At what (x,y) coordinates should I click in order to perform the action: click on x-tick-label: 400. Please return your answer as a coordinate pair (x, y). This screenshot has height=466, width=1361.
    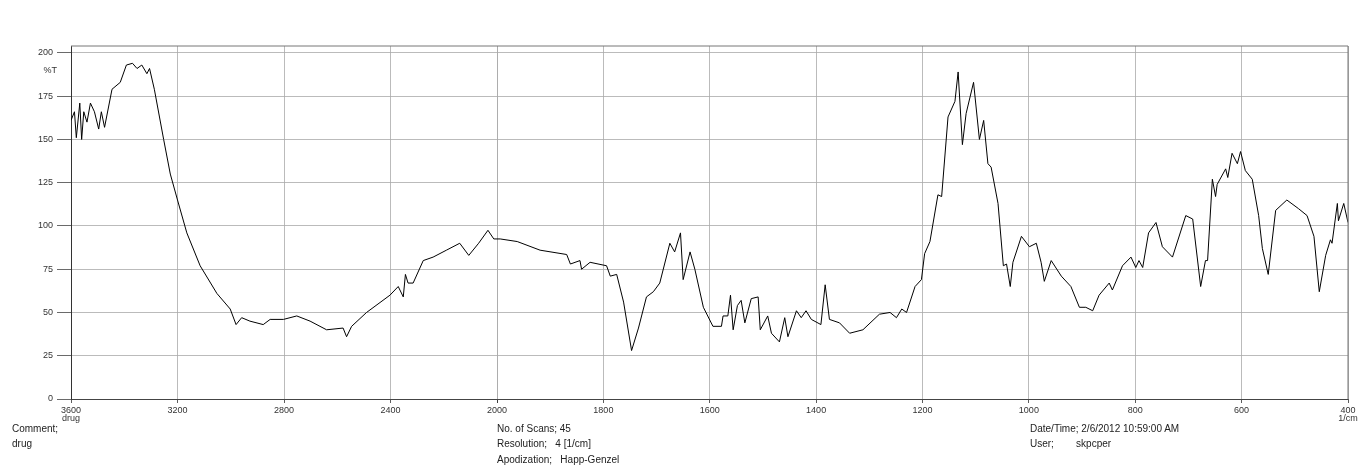
    Looking at the image, I should click on (1348, 409).